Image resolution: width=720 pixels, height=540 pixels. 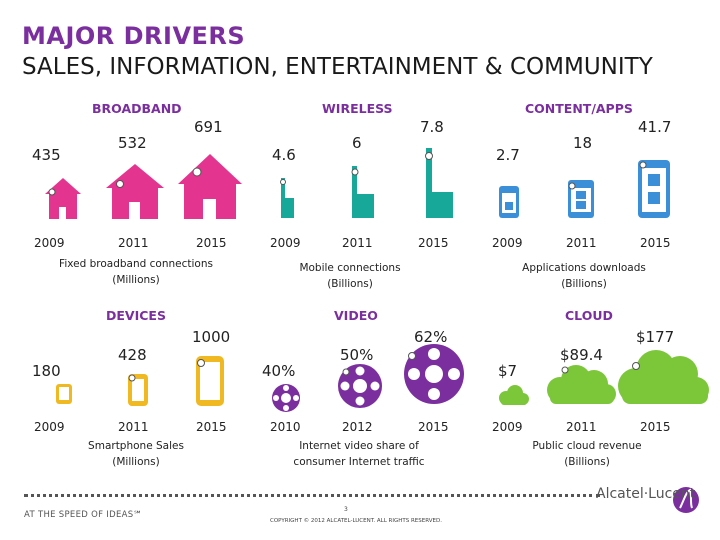 I want to click on broadband-year-1: 2009, so click(x=49, y=243).